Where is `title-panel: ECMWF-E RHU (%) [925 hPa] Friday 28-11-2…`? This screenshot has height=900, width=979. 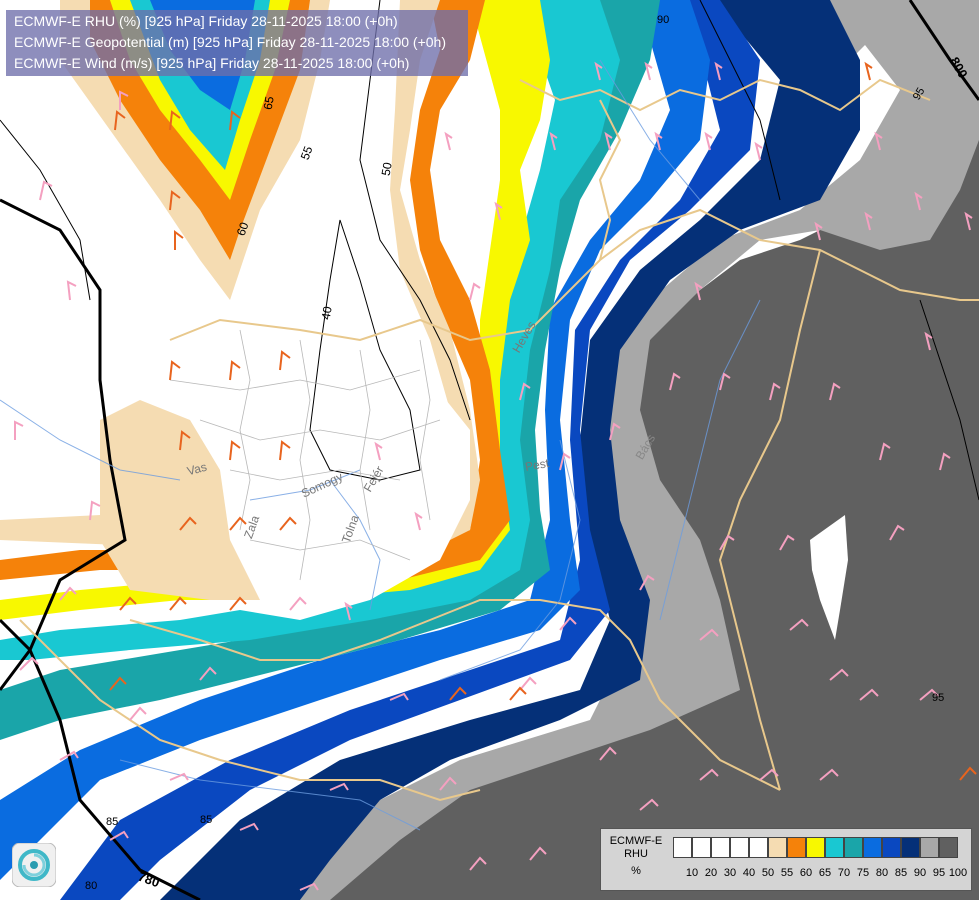
title-panel: ECMWF-E RHU (%) [925 hPa] Friday 28-11-2… is located at coordinates (237, 43).